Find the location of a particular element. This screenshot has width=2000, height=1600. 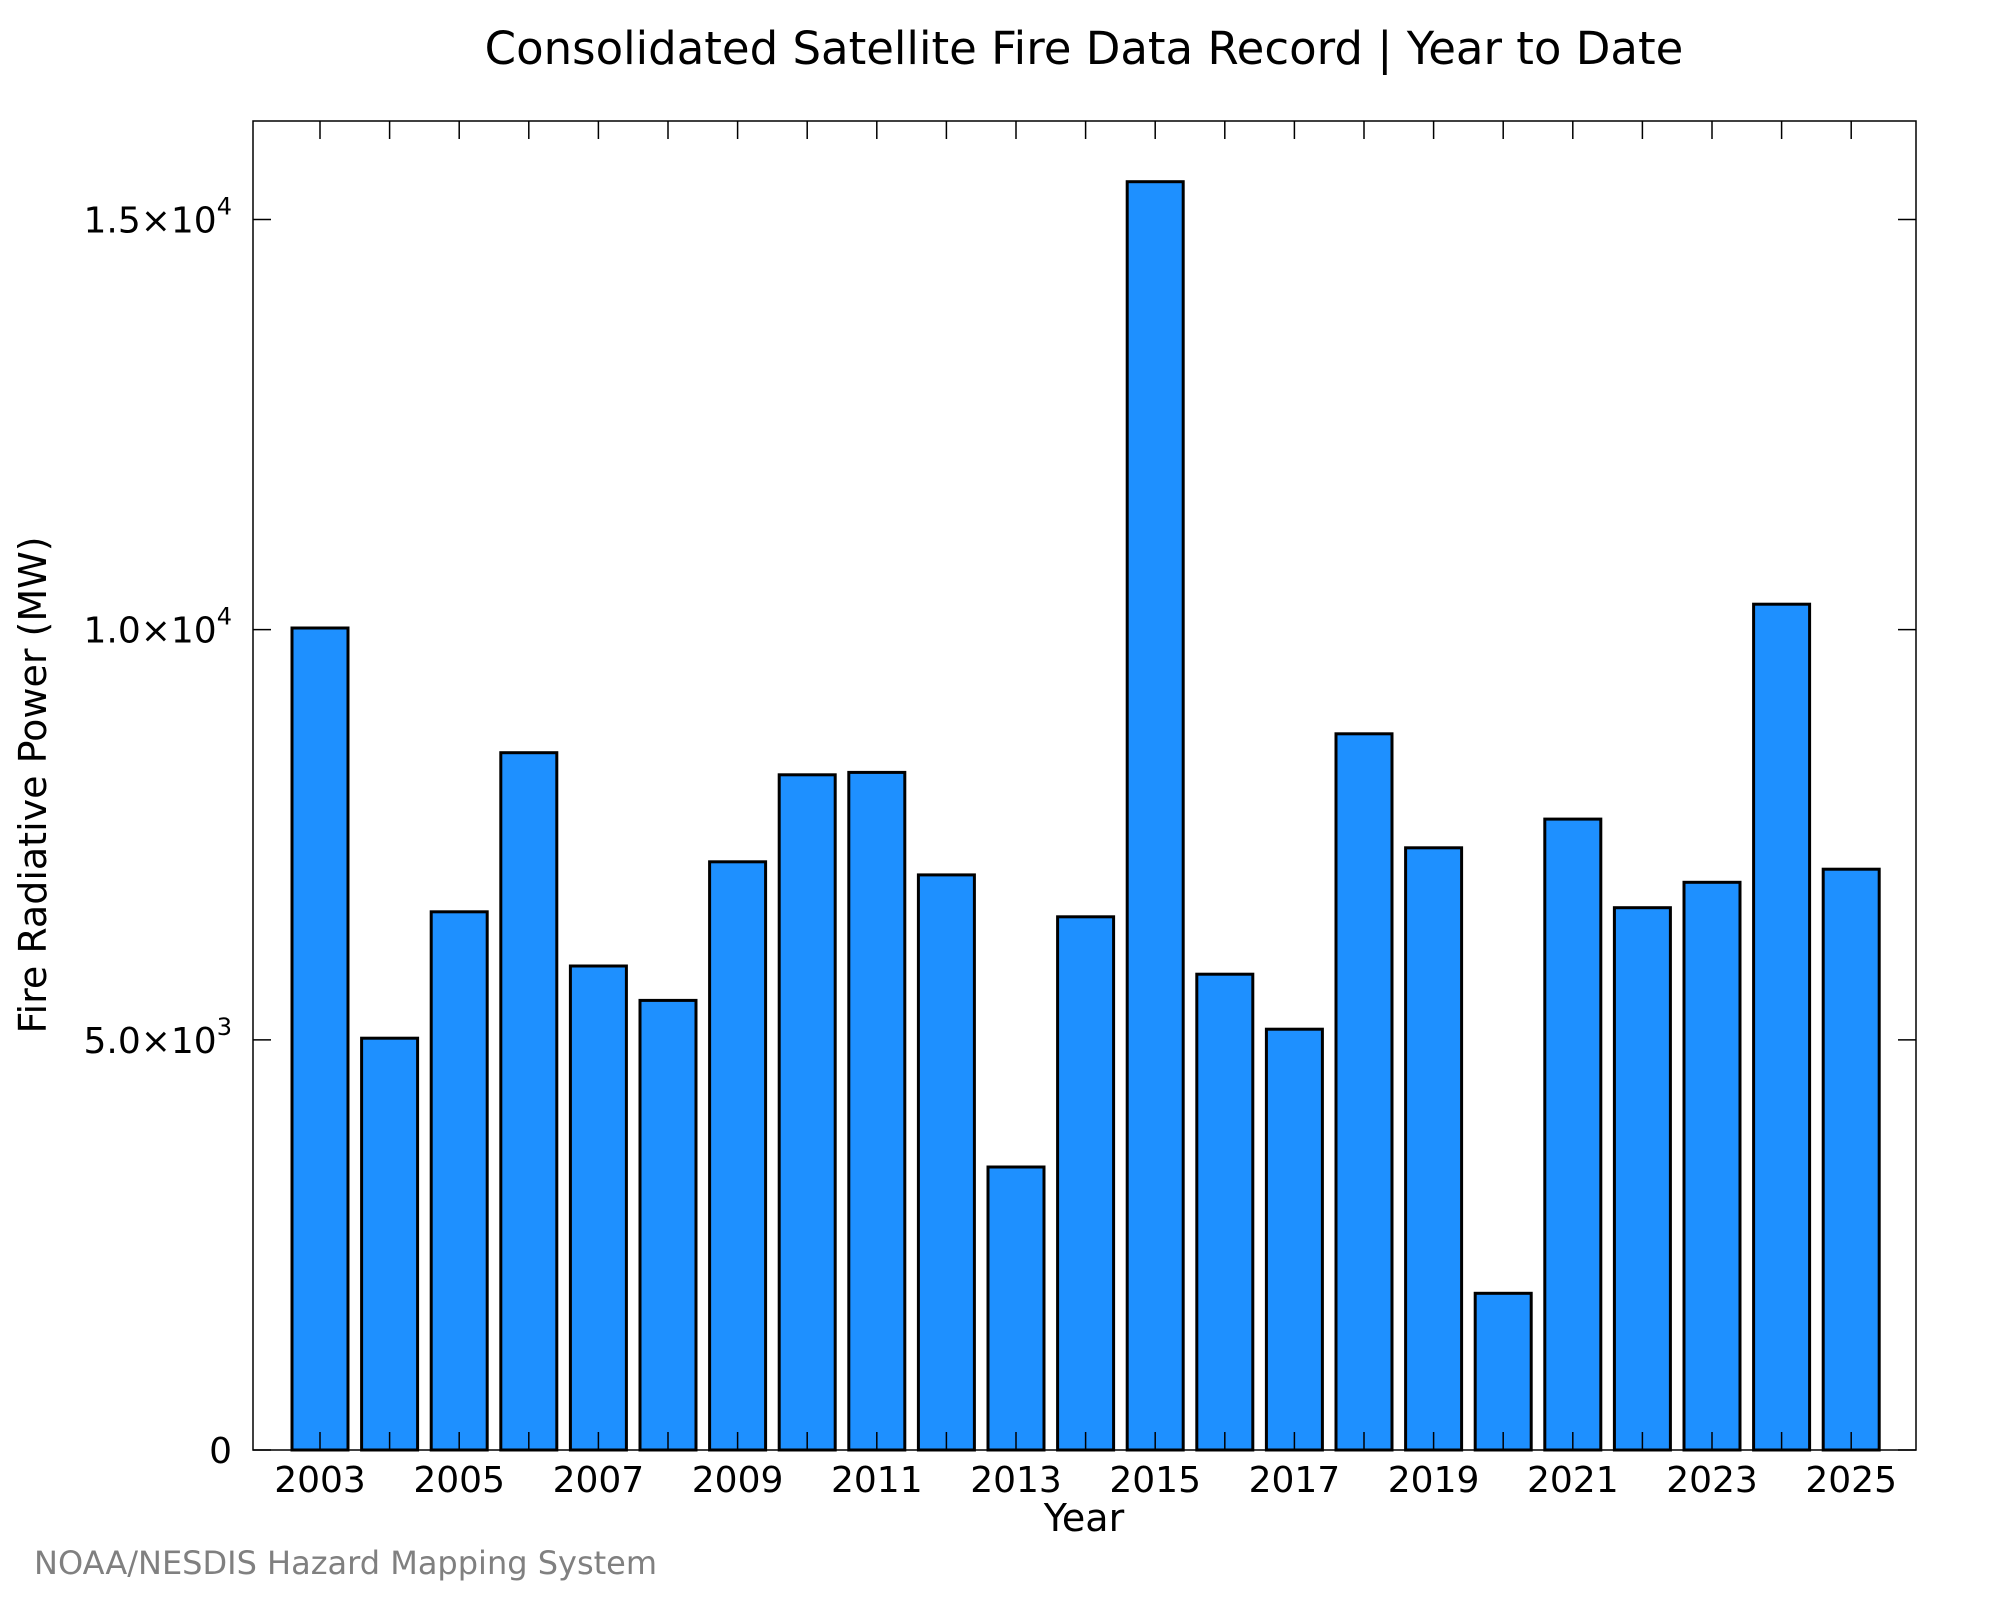

bar-2016 is located at coordinates (1225, 1212).